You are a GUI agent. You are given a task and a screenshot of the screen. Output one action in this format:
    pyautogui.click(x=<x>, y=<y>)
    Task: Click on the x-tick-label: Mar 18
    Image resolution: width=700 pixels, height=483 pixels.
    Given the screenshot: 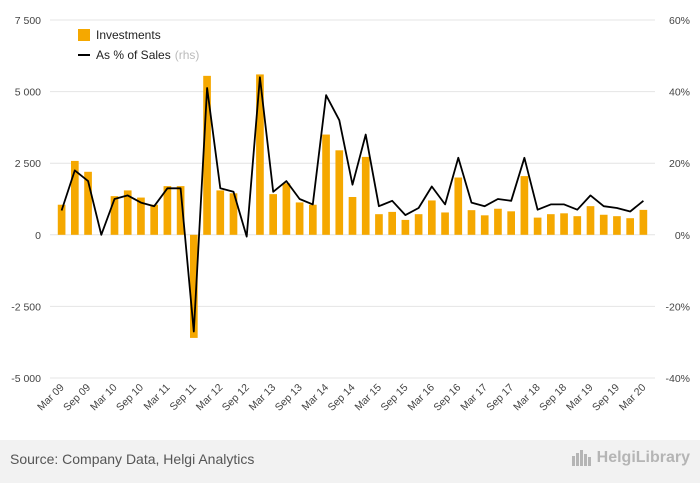 What is the action you would take?
    pyautogui.click(x=527, y=398)
    